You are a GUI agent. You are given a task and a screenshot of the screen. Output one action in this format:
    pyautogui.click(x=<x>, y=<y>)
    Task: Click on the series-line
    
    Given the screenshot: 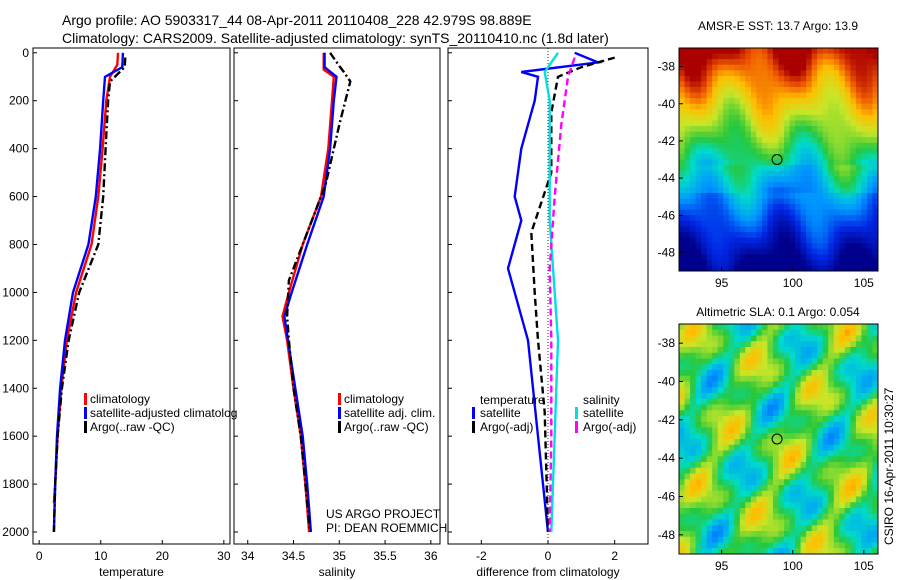 What is the action you would take?
    pyautogui.click(x=551, y=292)
    